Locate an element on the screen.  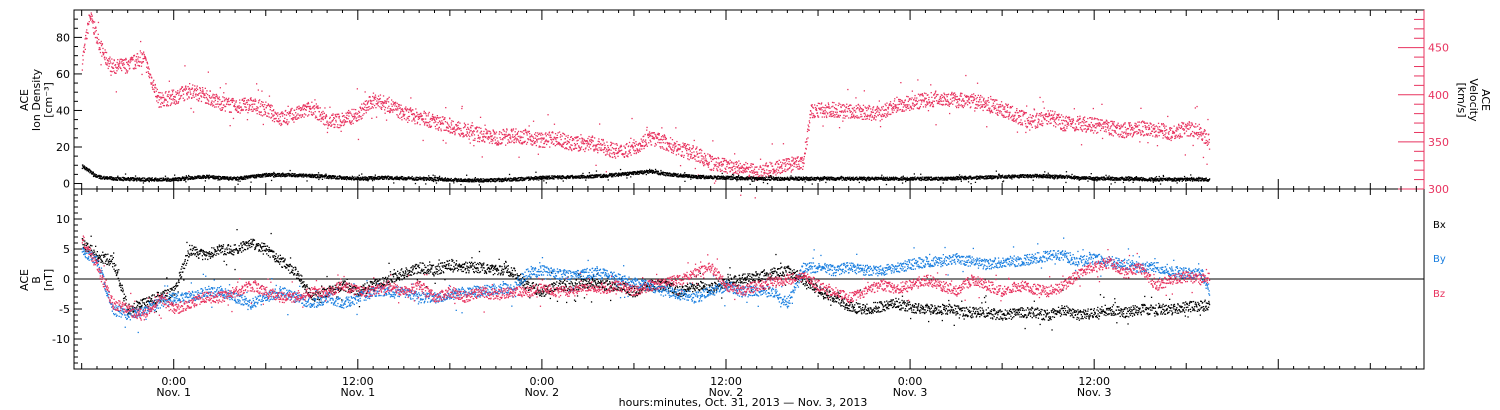
density-ytick-label: 60 is located at coordinates (63, 74).